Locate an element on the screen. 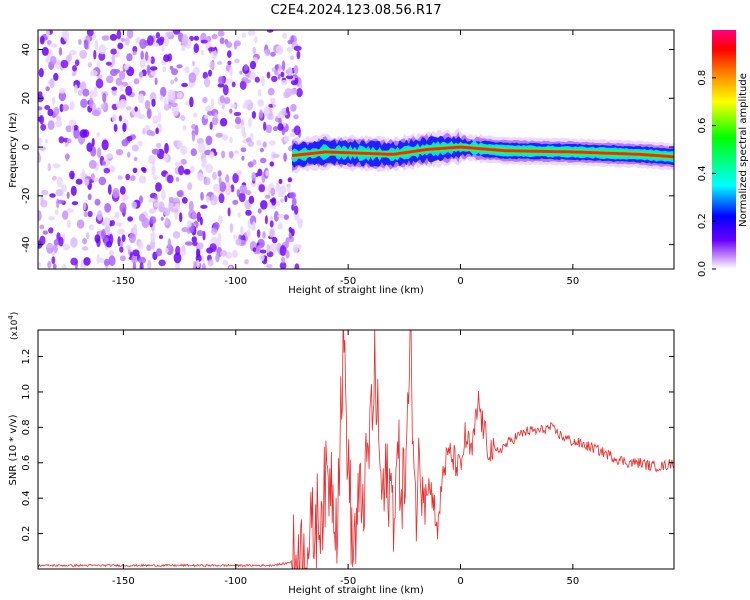  y-tick-label: 0.4 is located at coordinates (26, 498).